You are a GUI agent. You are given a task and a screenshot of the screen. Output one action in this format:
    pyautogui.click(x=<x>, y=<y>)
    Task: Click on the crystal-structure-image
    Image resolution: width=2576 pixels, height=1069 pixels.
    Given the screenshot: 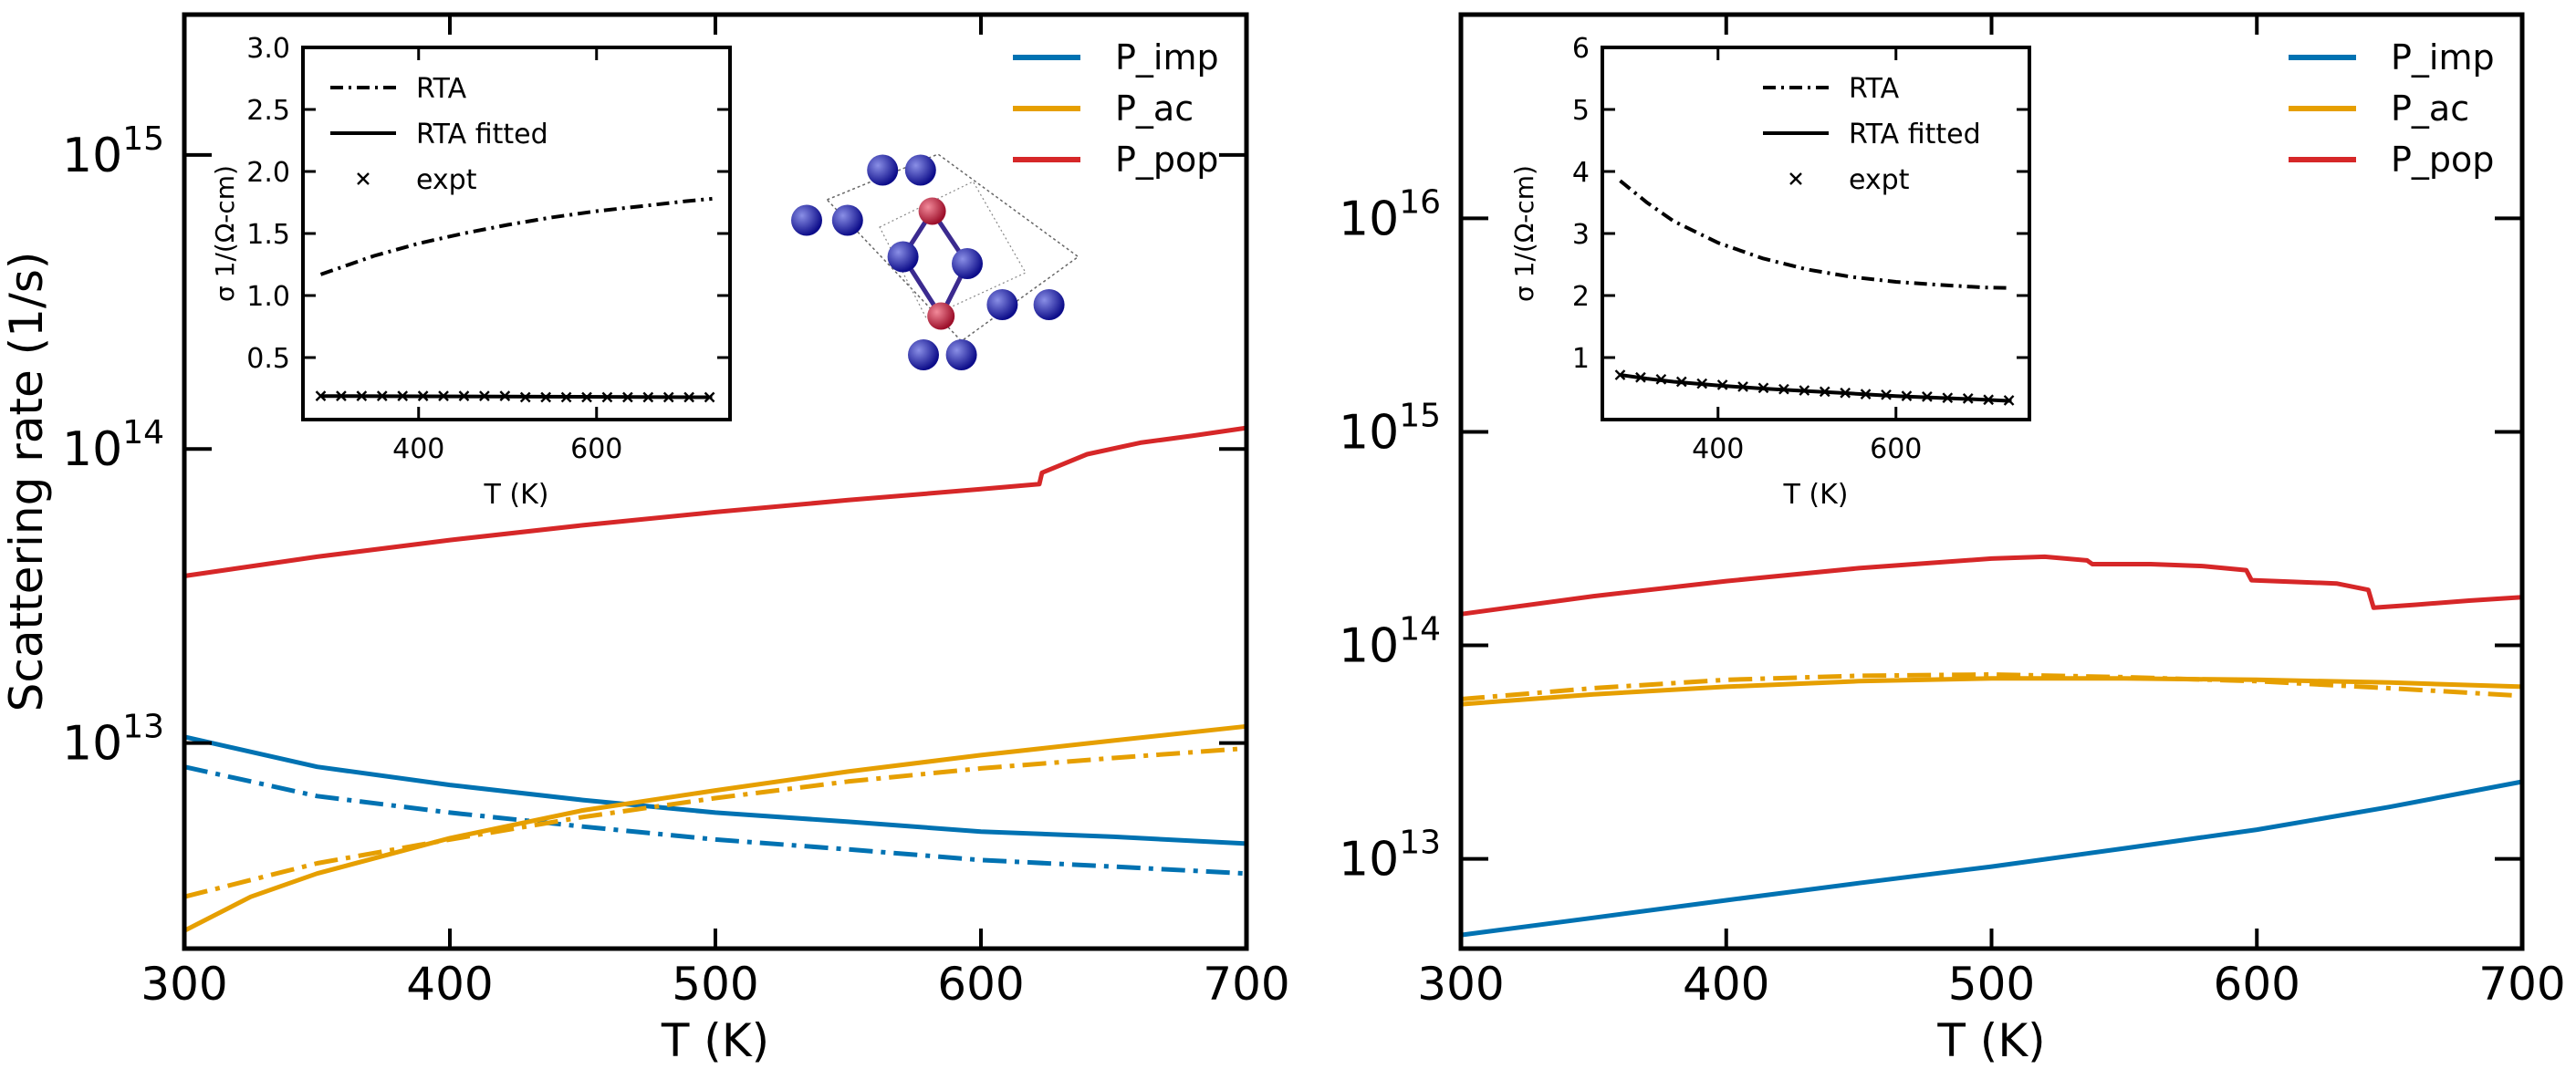 What is the action you would take?
    pyautogui.click(x=935, y=261)
    